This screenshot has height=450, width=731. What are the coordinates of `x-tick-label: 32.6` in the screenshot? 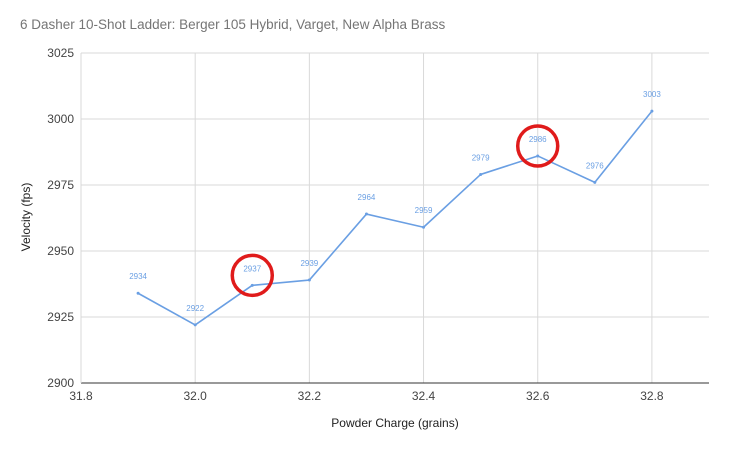 It's located at (538, 396).